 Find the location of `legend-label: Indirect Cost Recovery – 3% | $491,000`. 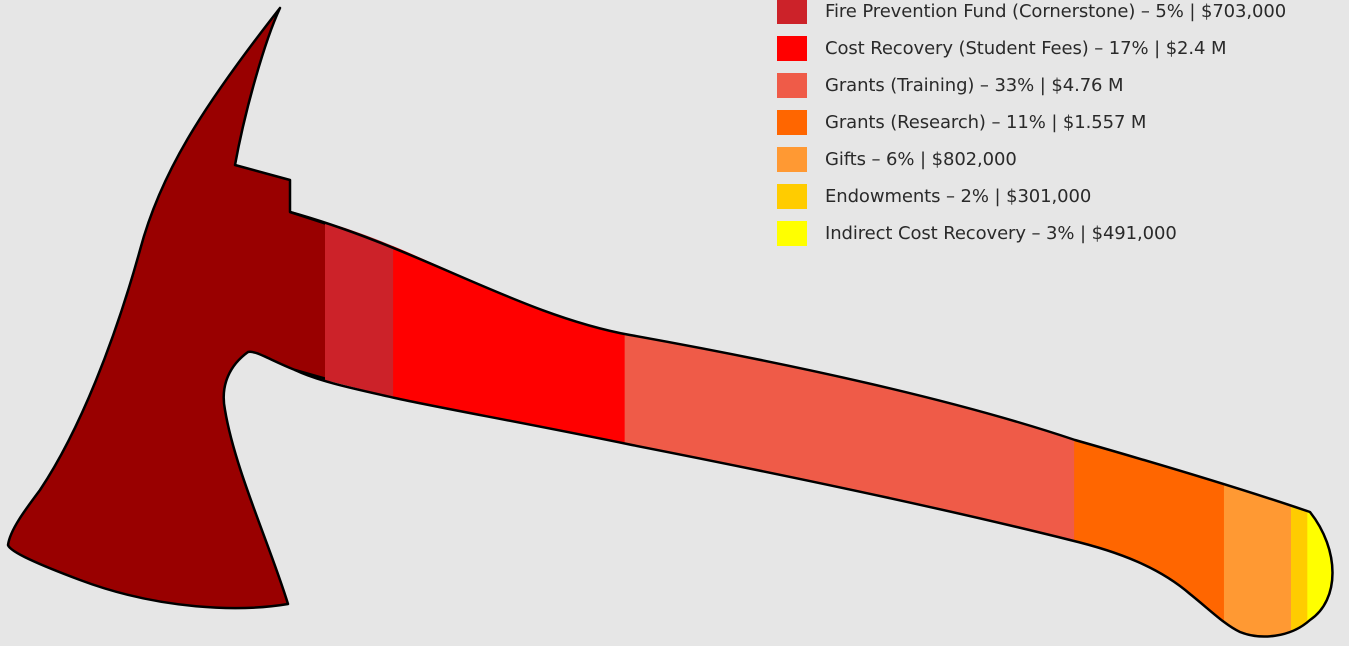

legend-label: Indirect Cost Recovery – 3% | $491,000 is located at coordinates (1001, 233).